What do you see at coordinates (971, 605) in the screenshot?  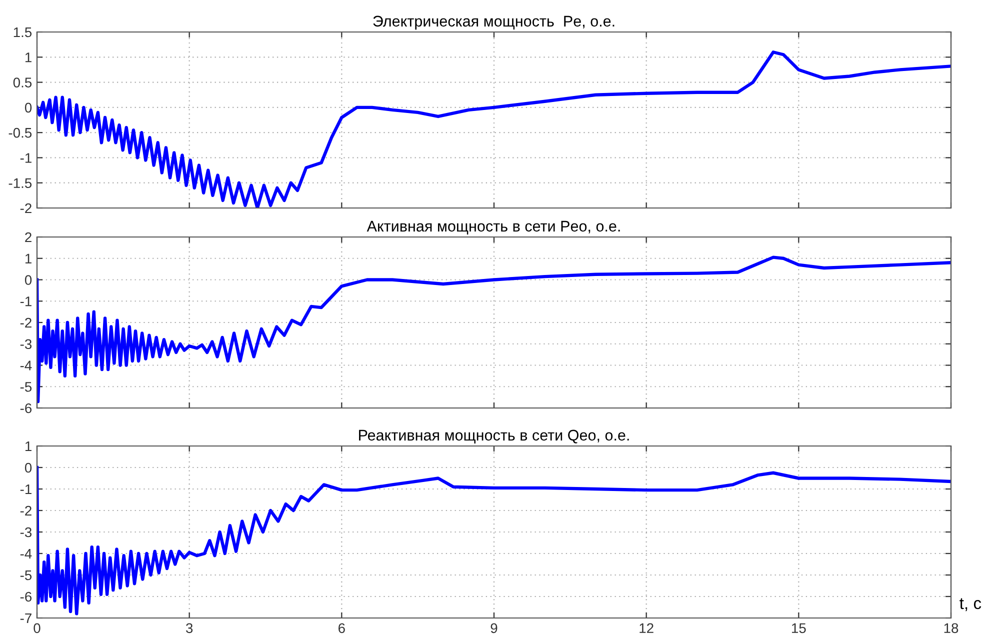 I see `x-axis-title: t, c` at bounding box center [971, 605].